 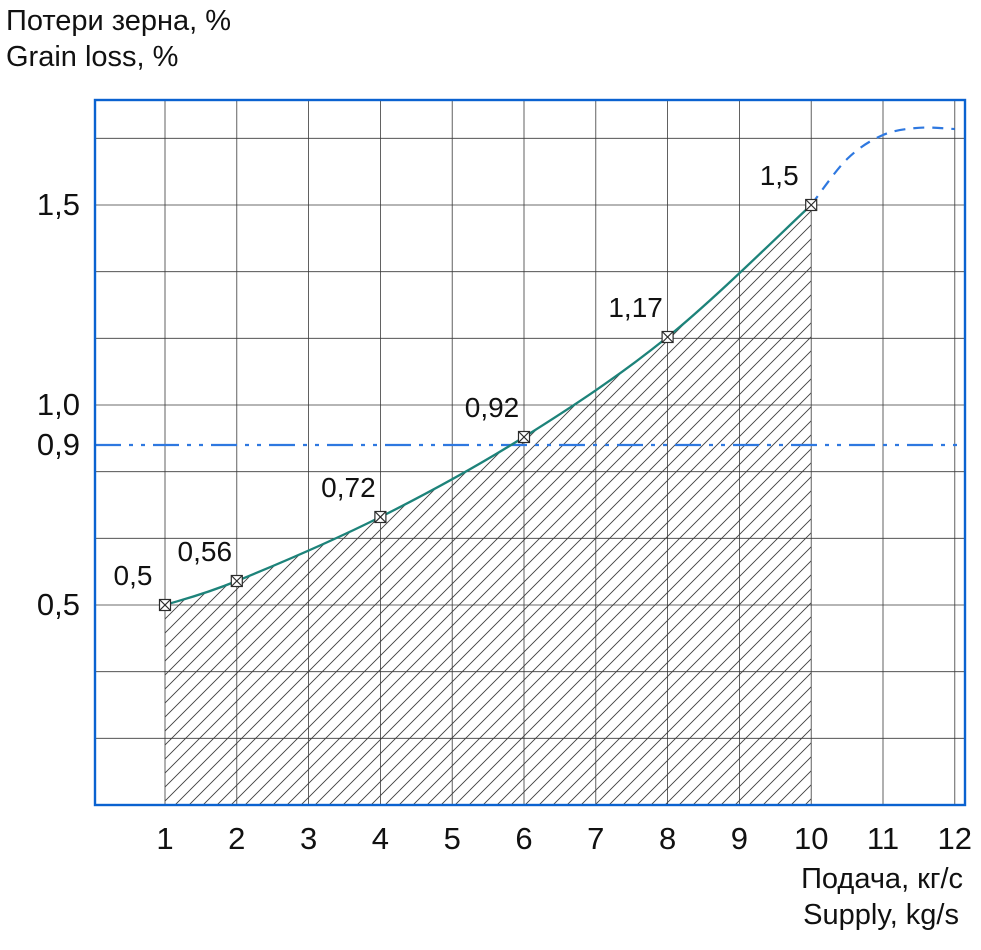 I want to click on x-tick-label: 12, so click(x=955, y=838).